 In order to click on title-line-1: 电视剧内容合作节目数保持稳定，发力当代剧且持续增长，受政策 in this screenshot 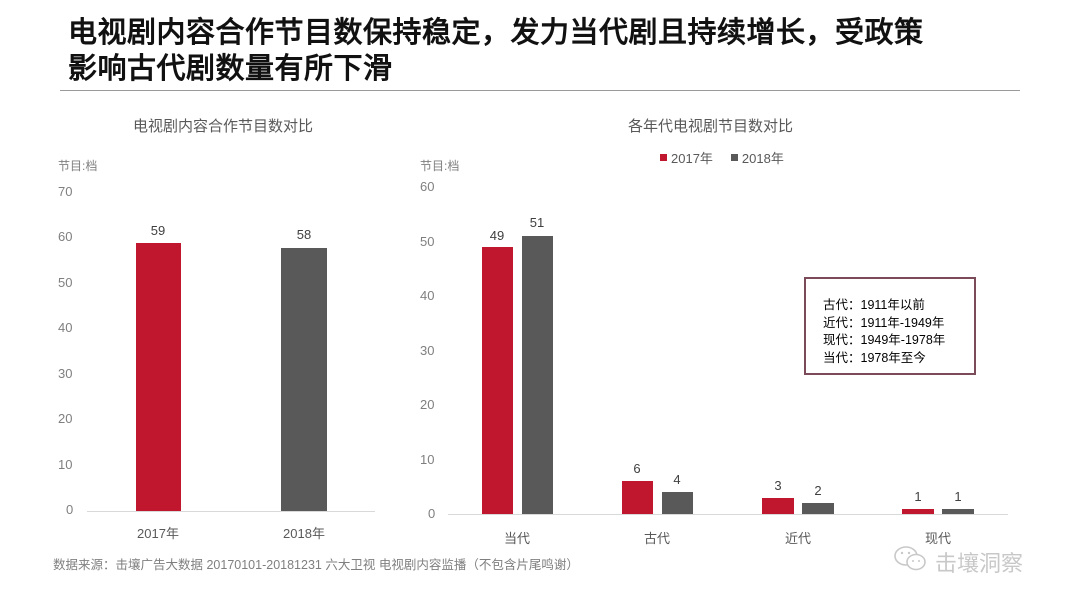, I will do `click(496, 32)`.